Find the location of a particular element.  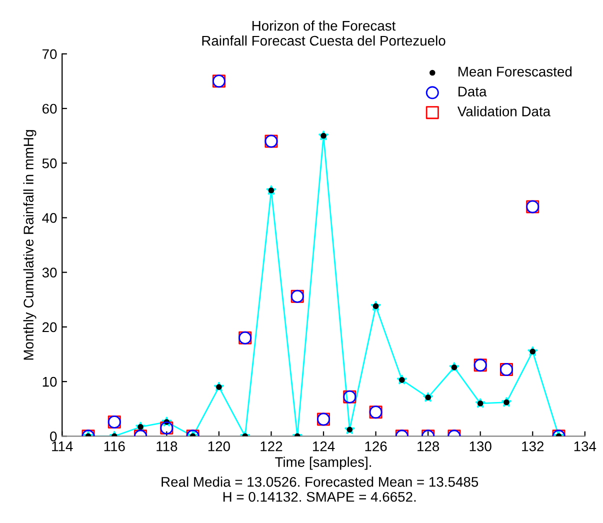

x-tick-label: 124 is located at coordinates (323, 446).